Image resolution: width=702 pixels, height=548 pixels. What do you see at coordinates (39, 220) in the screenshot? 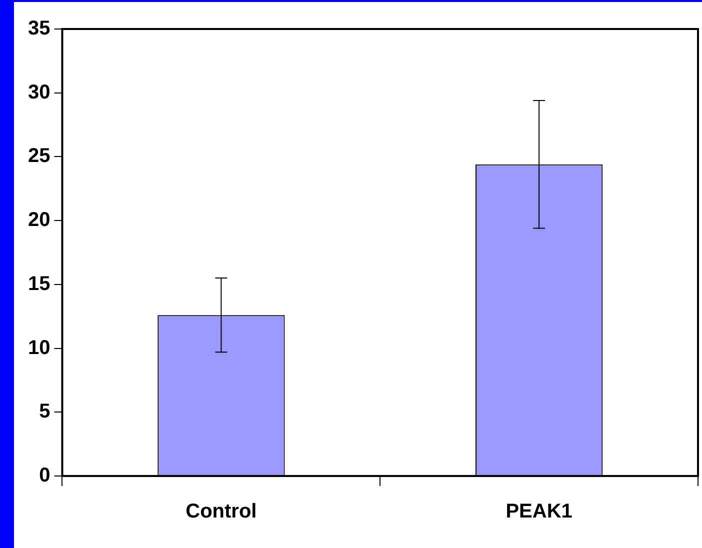
I see `y-tick-label: 20` at bounding box center [39, 220].